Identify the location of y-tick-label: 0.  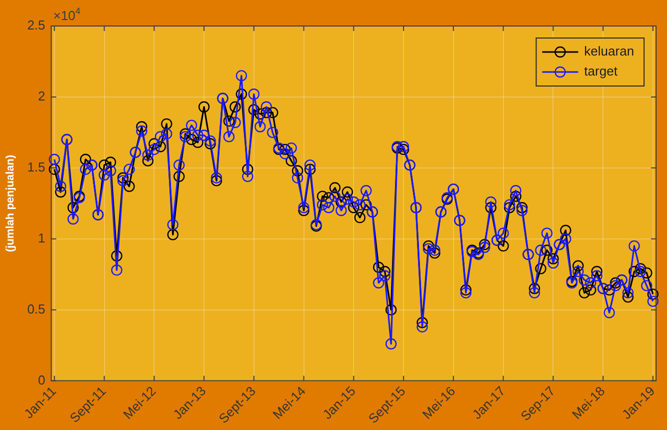
(42, 380).